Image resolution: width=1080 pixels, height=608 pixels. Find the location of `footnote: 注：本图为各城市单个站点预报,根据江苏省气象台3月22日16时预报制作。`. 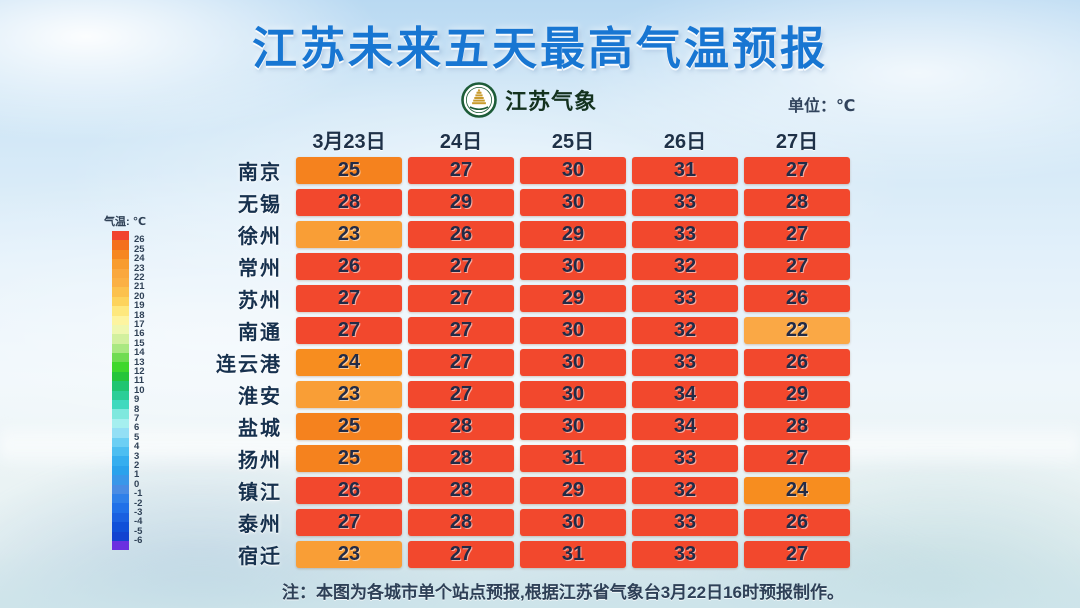

footnote: 注：本图为各城市单个站点预报,根据江苏省气象台3月22日16时预报制作。 is located at coordinates (563, 592).